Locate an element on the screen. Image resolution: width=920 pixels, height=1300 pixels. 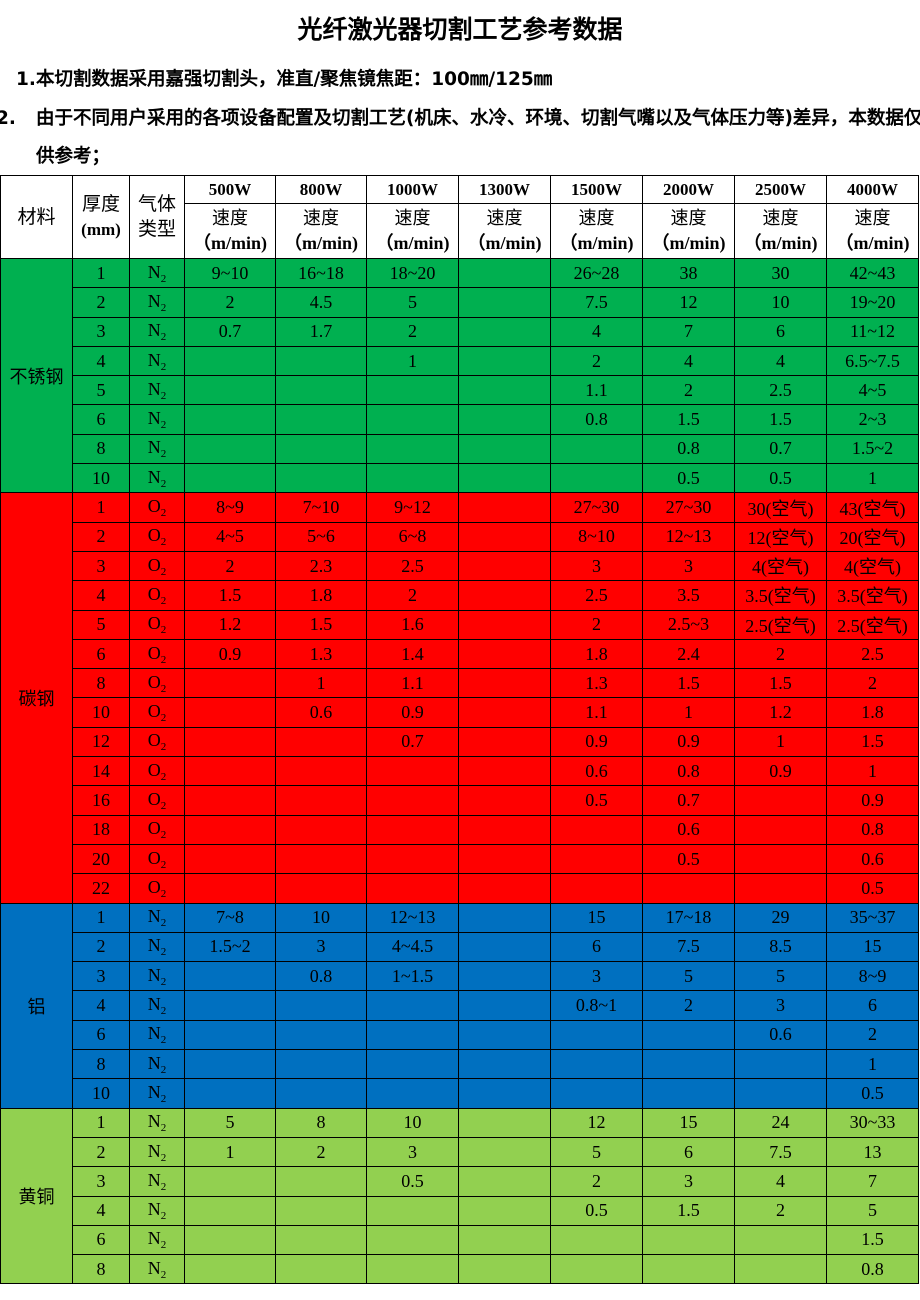
thickness-cell: 14 is located at coordinates (101, 771).